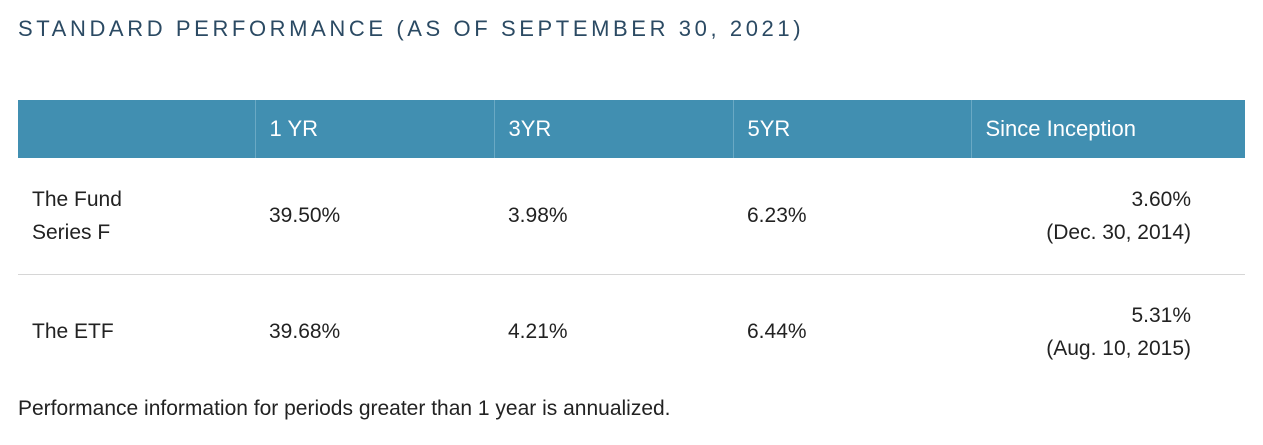 Image resolution: width=1263 pixels, height=445 pixels. What do you see at coordinates (305, 332) in the screenshot?
I see `one-yr-value: 39.68%` at bounding box center [305, 332].